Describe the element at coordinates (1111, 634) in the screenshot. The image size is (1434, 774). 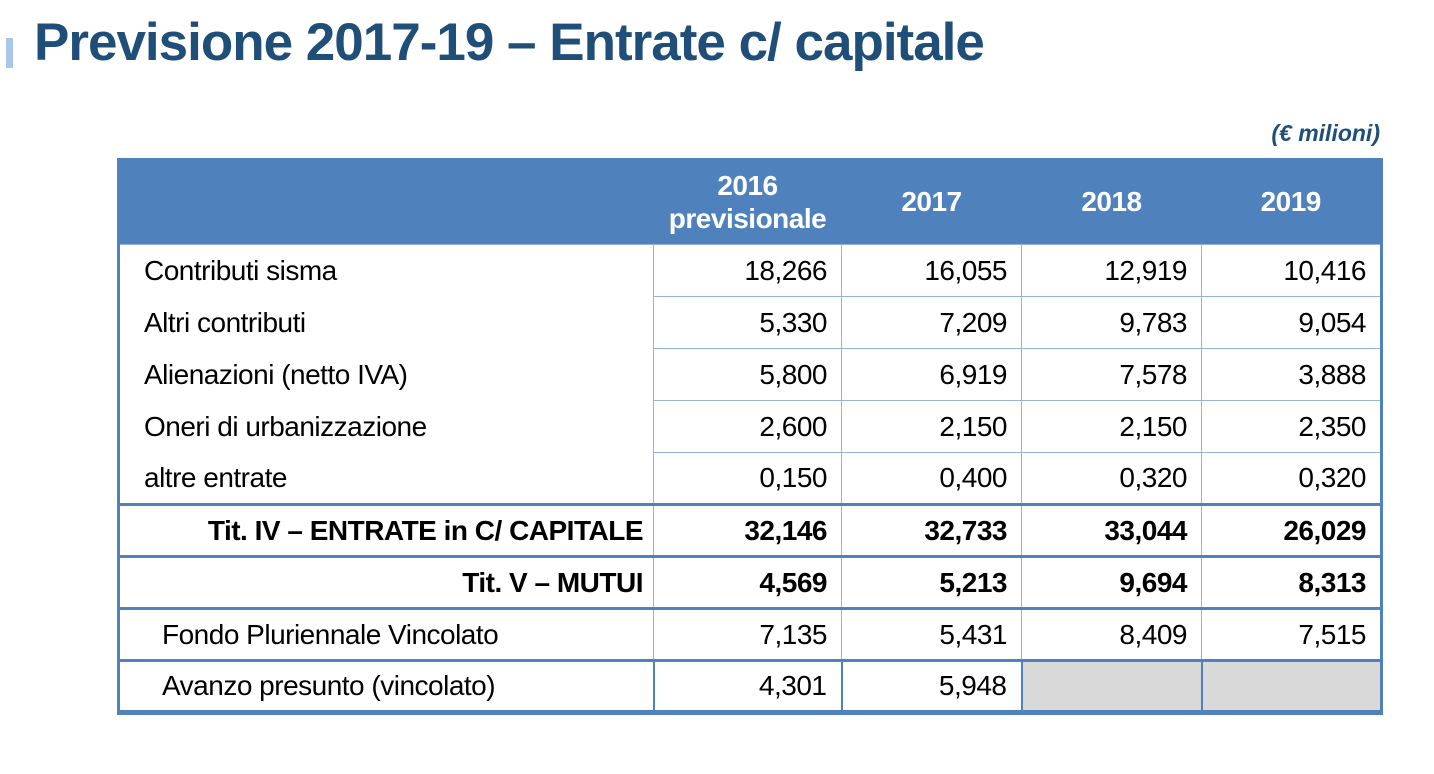
I see `cell-value: 8,409` at that location.